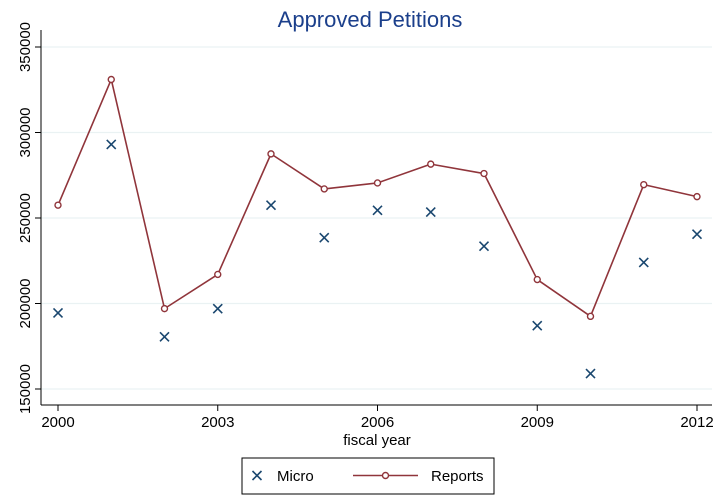  What do you see at coordinates (25, 132) in the screenshot?
I see `y-tick-label: 300000` at bounding box center [25, 132].